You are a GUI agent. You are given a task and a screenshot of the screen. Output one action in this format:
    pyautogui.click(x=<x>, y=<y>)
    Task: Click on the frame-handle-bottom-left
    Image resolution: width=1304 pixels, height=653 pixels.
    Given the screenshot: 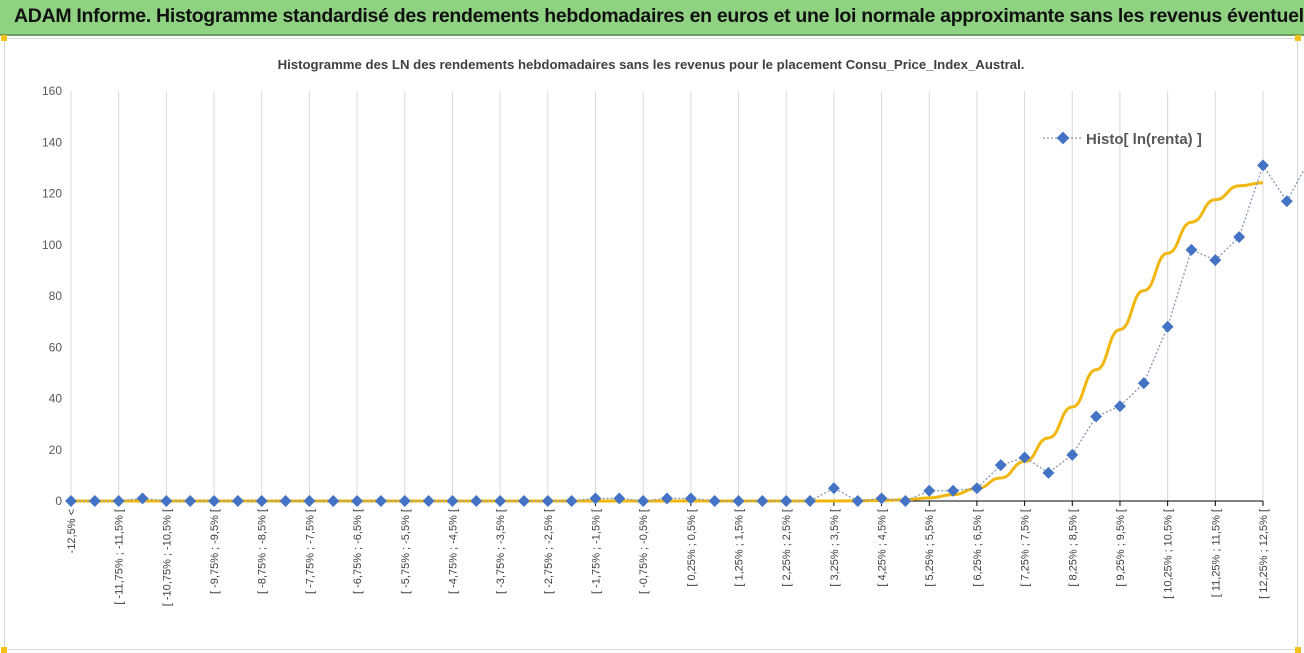 What is the action you would take?
    pyautogui.click(x=4, y=650)
    